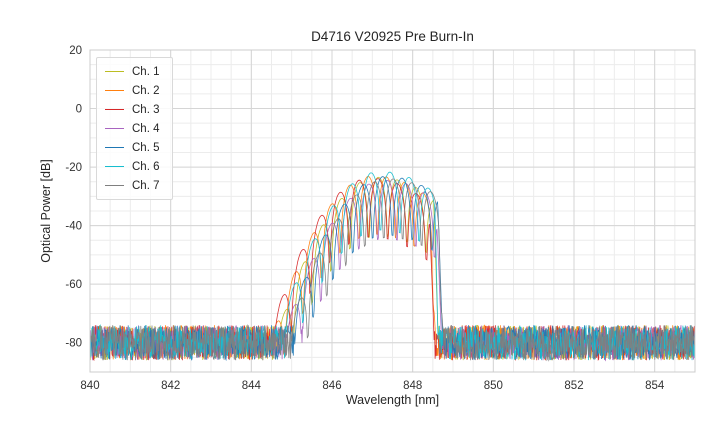 The image size is (720, 432). What do you see at coordinates (252, 386) in the screenshot?
I see `x-tick-label: 844` at bounding box center [252, 386].